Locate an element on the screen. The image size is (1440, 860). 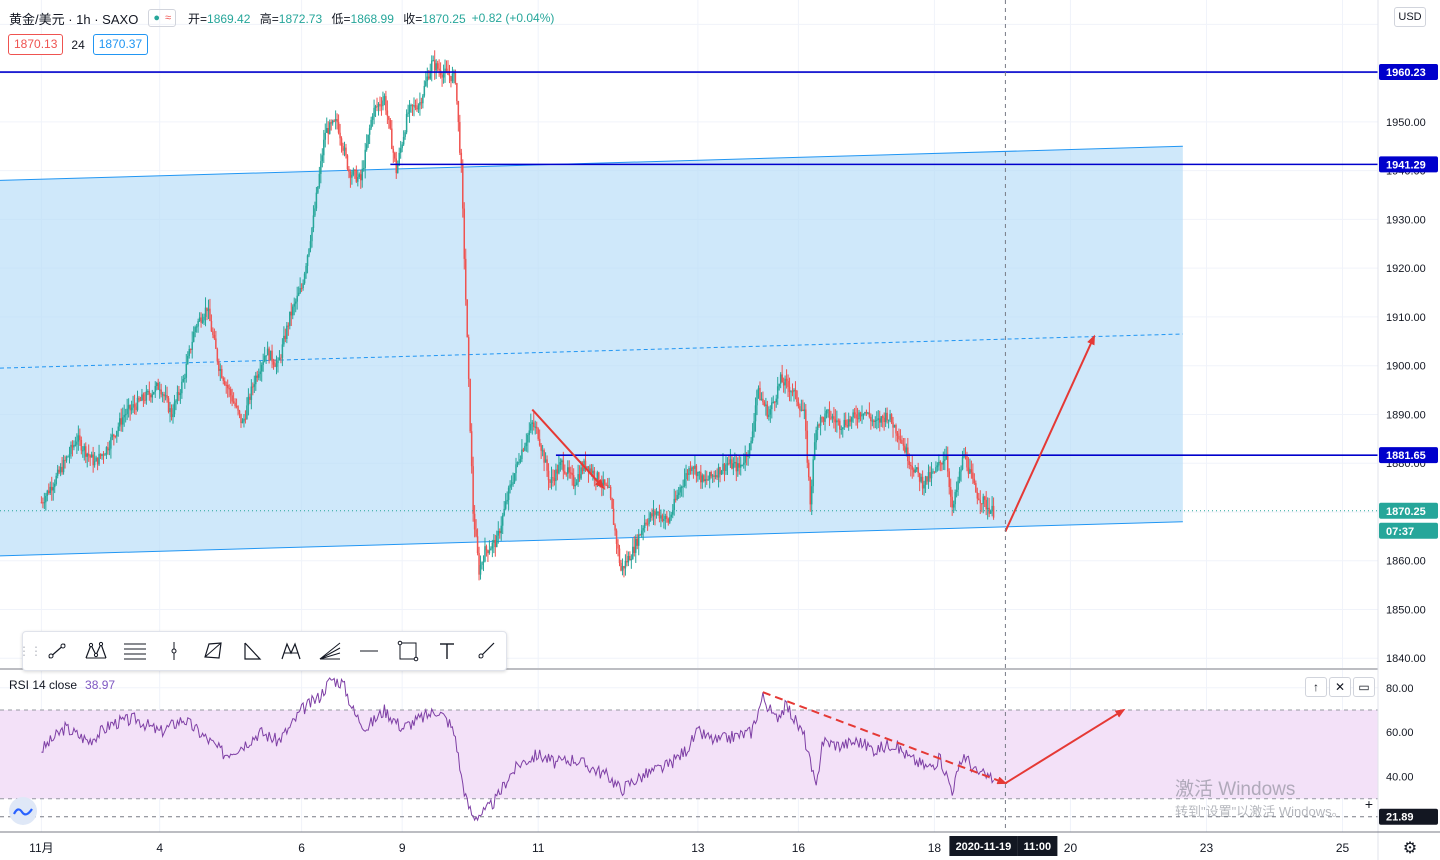
head-shoulders-icon is located at coordinates (290, 651).